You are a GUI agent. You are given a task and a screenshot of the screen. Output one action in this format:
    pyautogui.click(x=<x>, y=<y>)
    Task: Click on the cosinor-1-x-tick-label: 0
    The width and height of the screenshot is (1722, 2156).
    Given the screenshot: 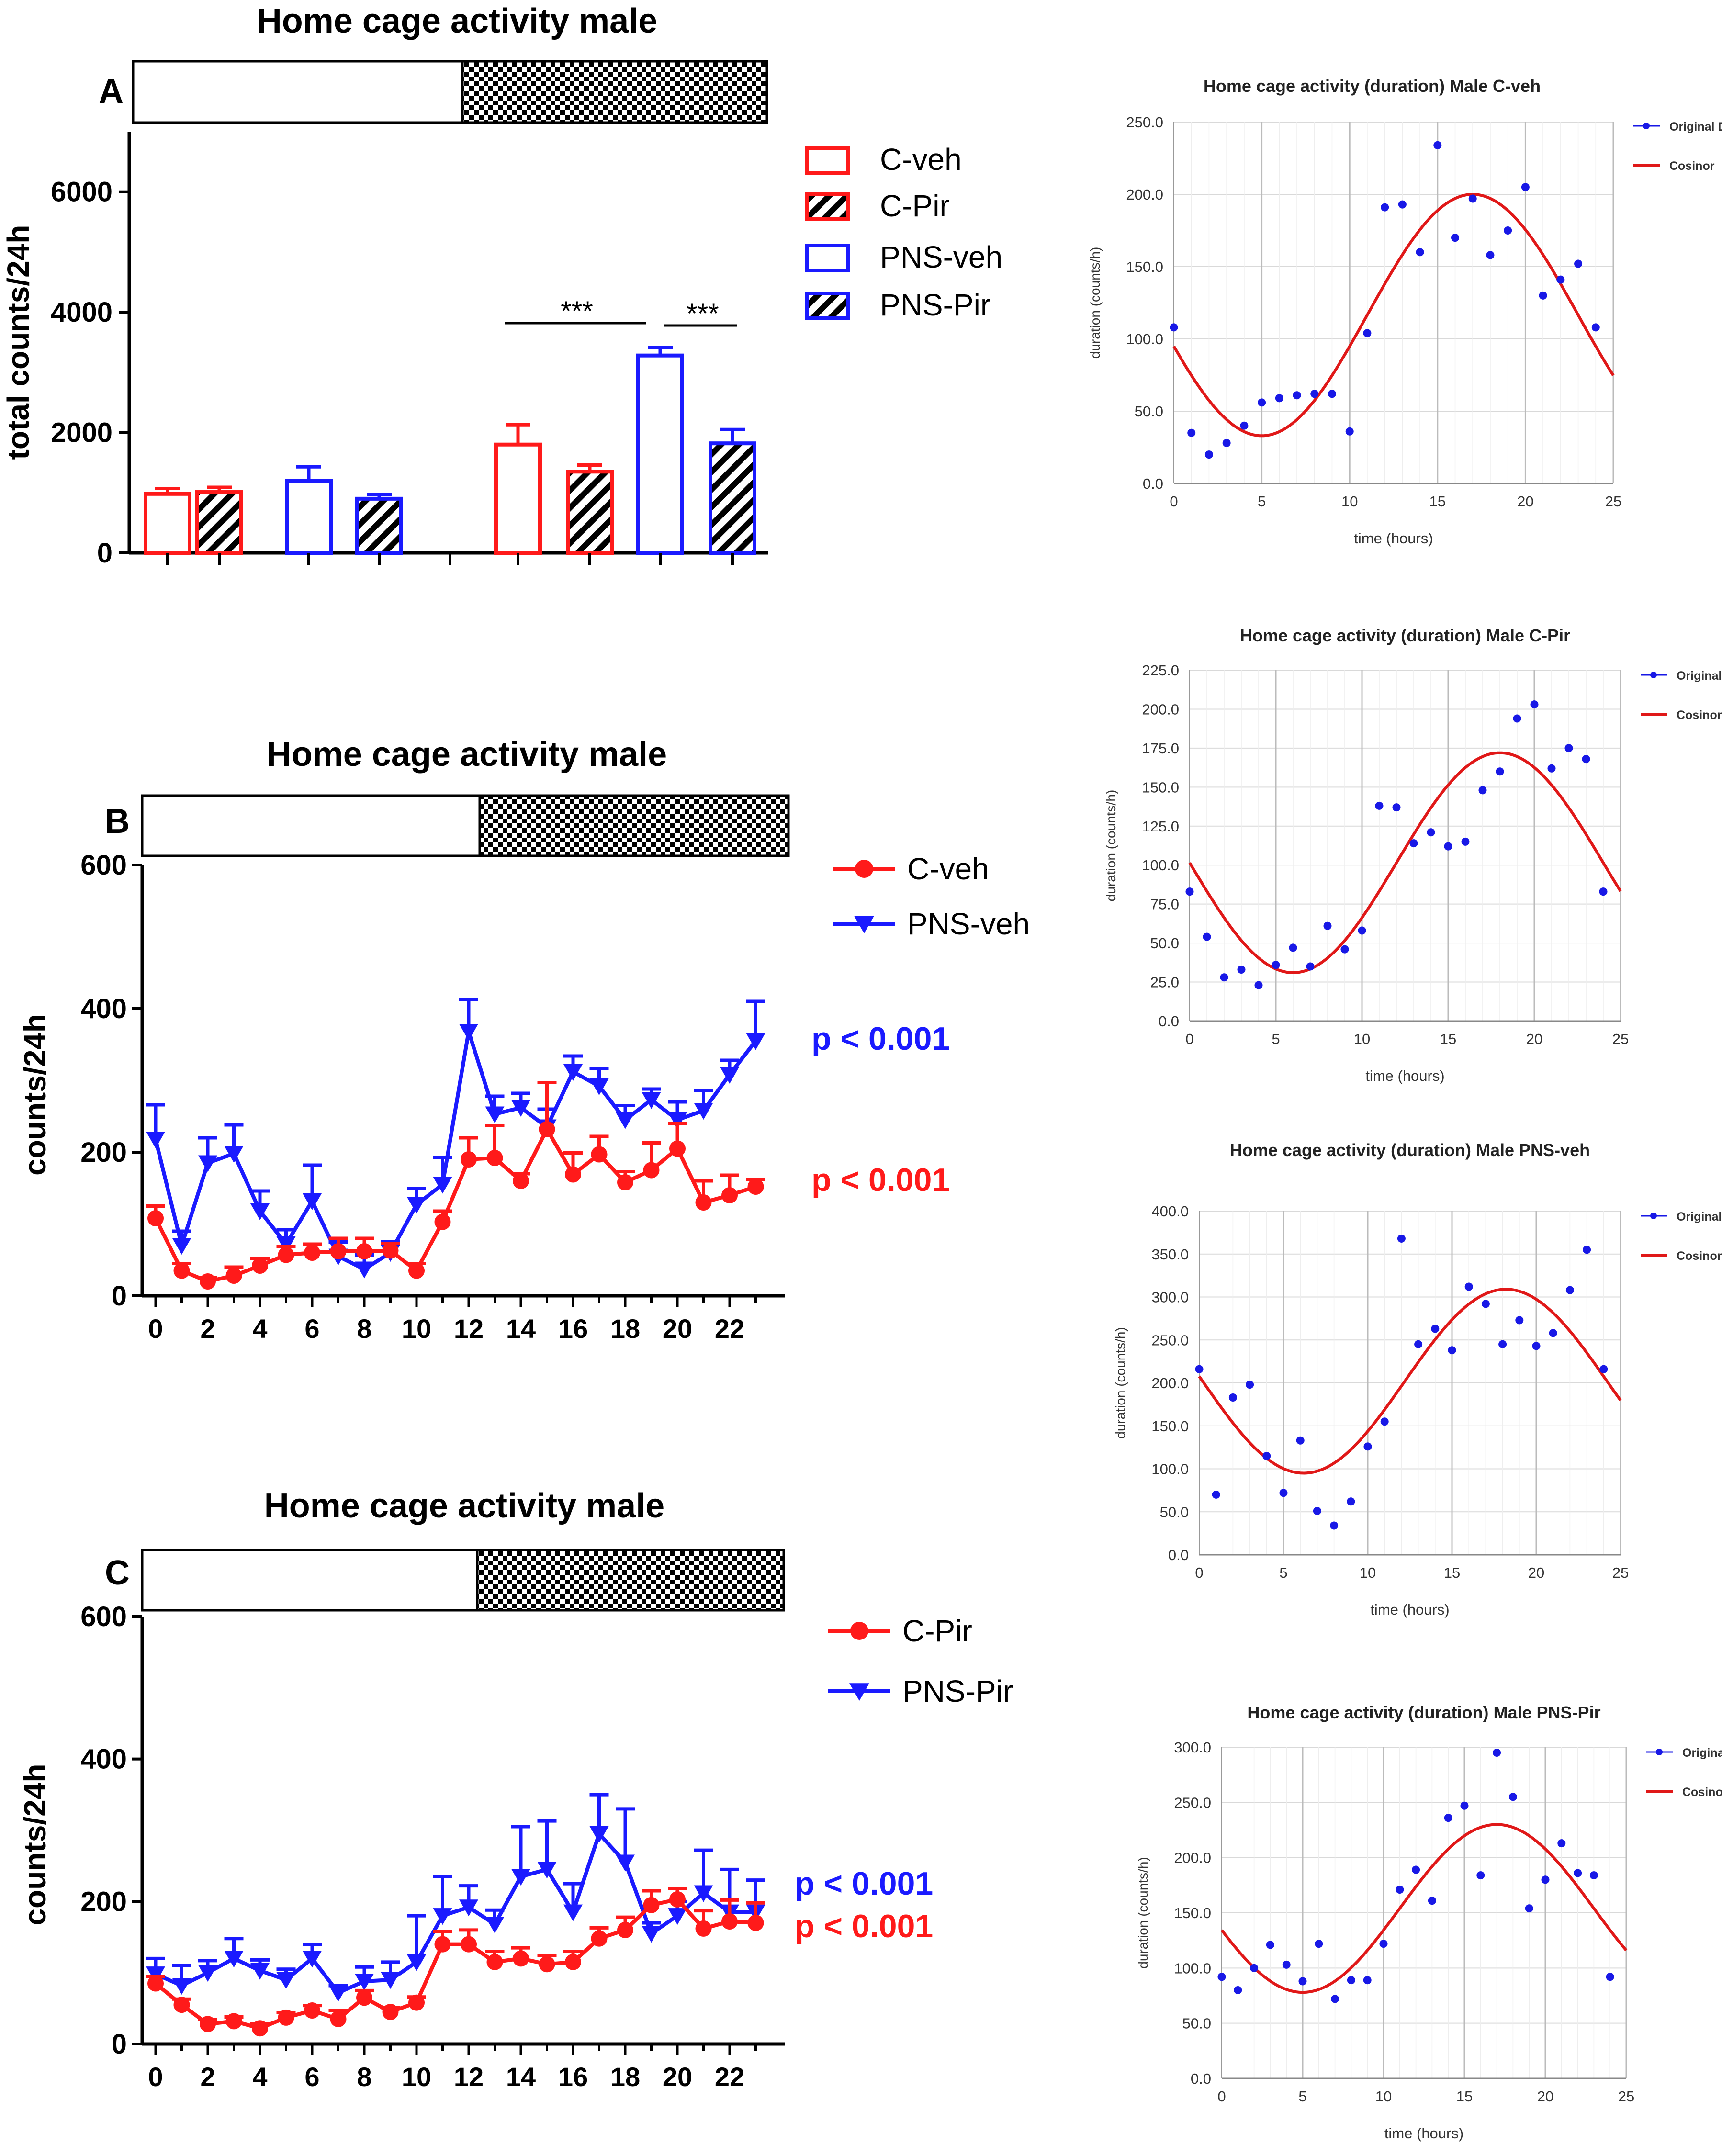 What is the action you would take?
    pyautogui.click(x=1174, y=502)
    